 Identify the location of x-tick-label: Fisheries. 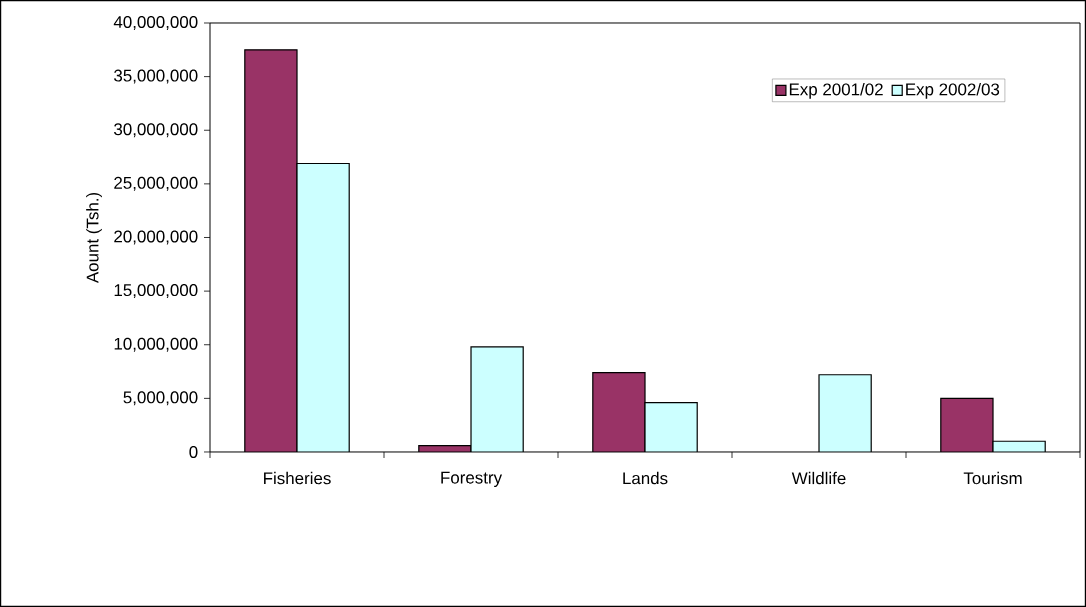
(297, 478).